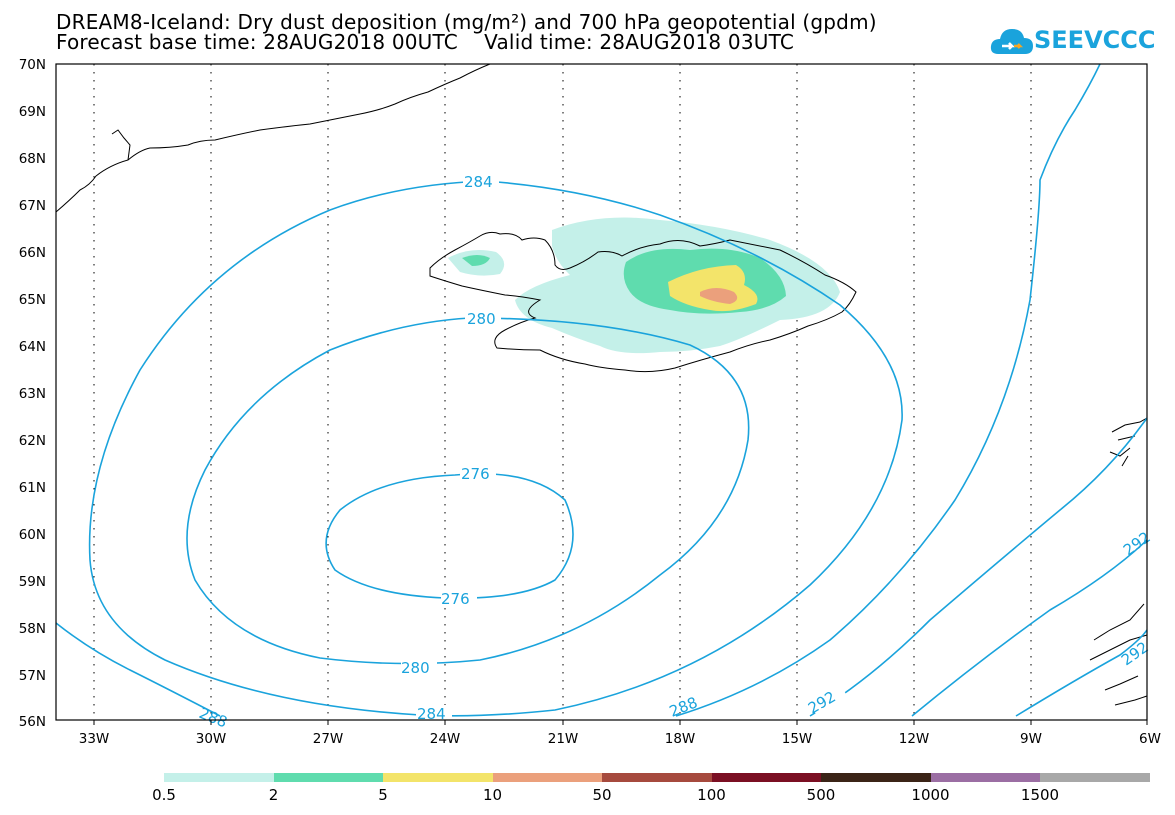 Image resolution: width=1175 pixels, height=815 pixels. Describe the element at coordinates (1040, 795) in the screenshot. I see `colorbar-label: 1500` at that location.